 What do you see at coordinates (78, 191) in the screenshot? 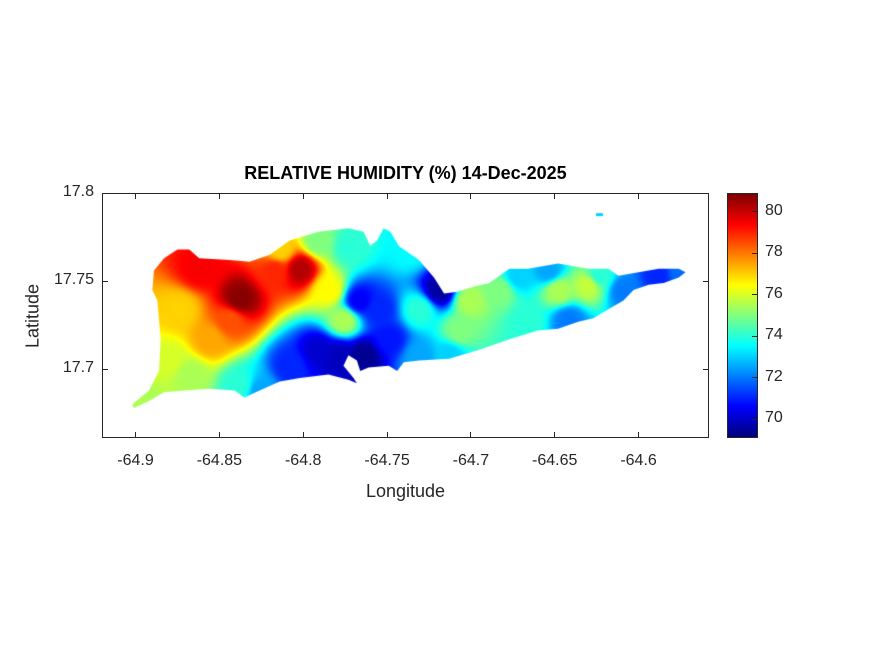
I see `y-tick-label: 17.8` at bounding box center [78, 191].